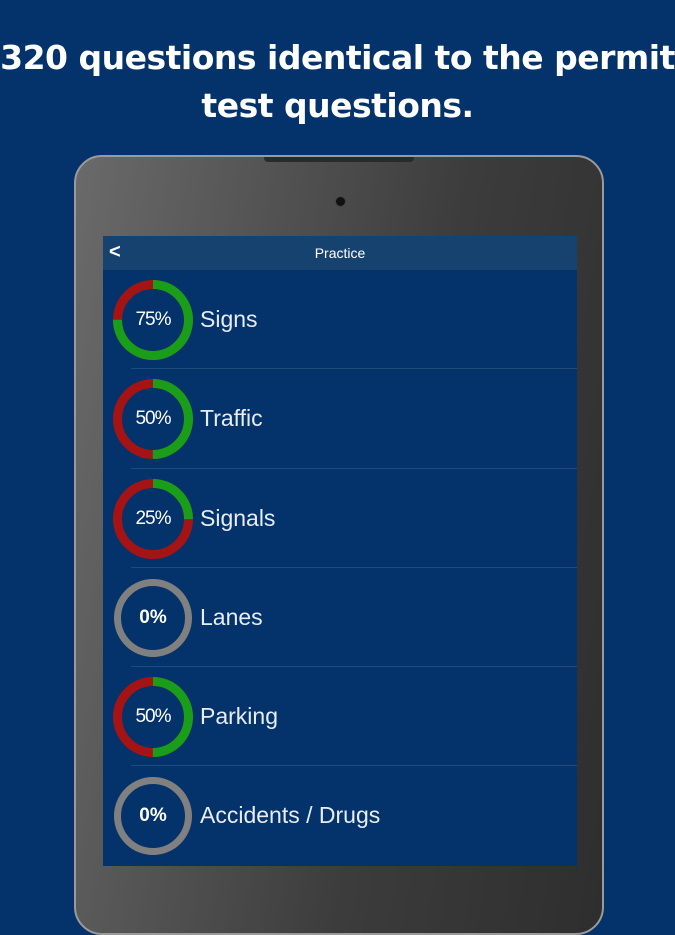  Describe the element at coordinates (229, 319) in the screenshot. I see `category-label: Signs` at that location.